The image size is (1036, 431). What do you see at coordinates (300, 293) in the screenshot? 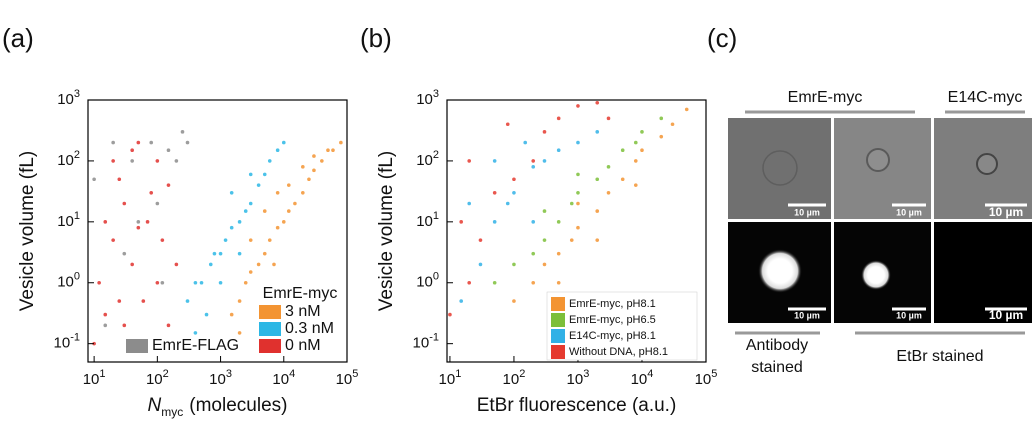
I see `legend-title: EmrE-myc` at bounding box center [300, 293].